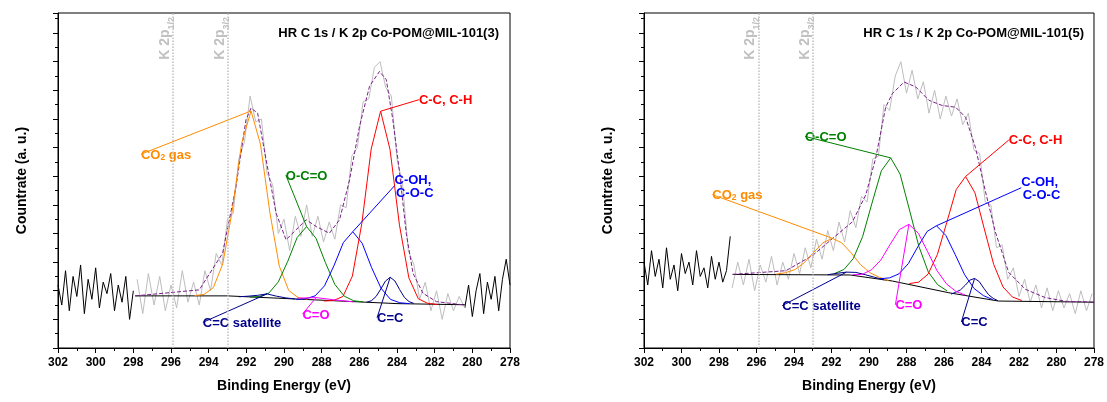 The image size is (1107, 402). I want to click on legend-label: C-C, C-H, so click(445, 100).